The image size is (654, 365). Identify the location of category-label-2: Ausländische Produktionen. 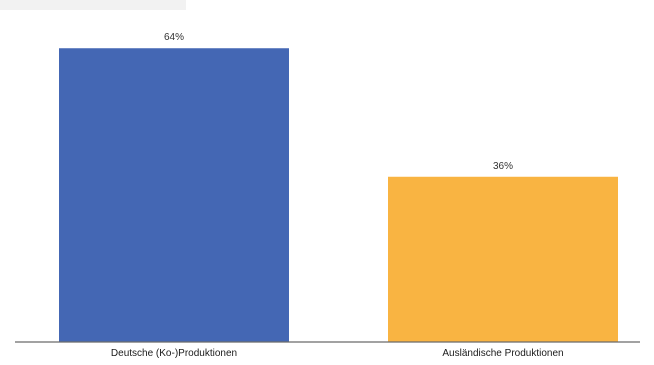
(502, 353).